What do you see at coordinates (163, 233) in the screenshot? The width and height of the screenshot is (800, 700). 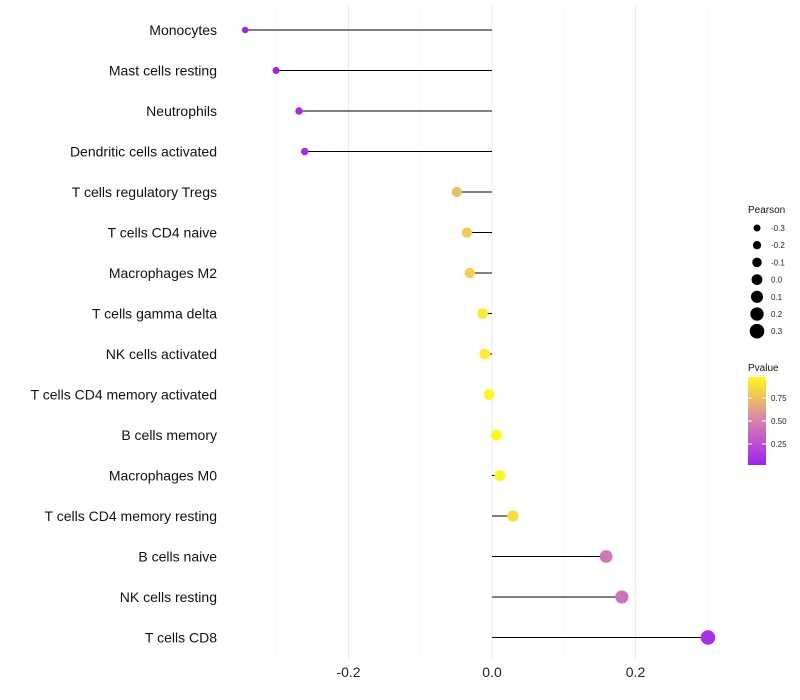 I see `y-tick-label: T cells CD4 naive` at bounding box center [163, 233].